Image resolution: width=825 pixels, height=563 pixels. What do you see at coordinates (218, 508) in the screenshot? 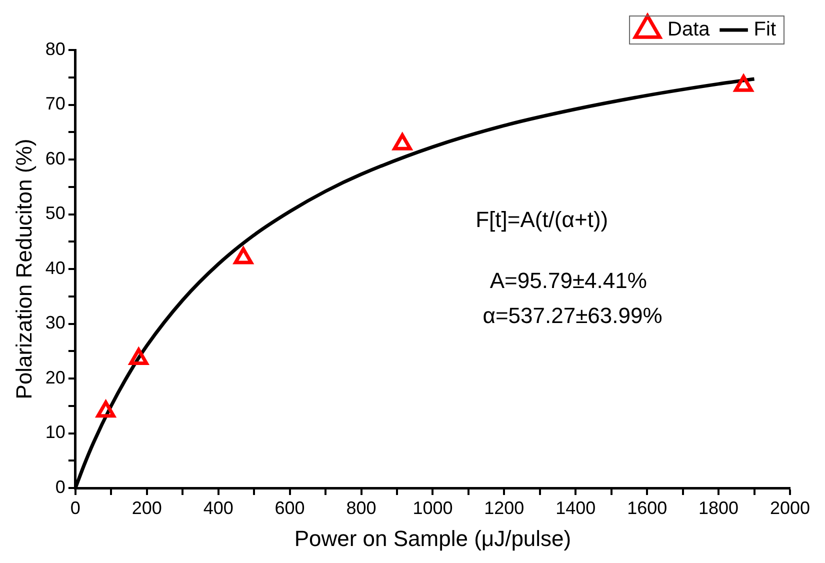
I see `x-tick-label: 400` at bounding box center [218, 508].